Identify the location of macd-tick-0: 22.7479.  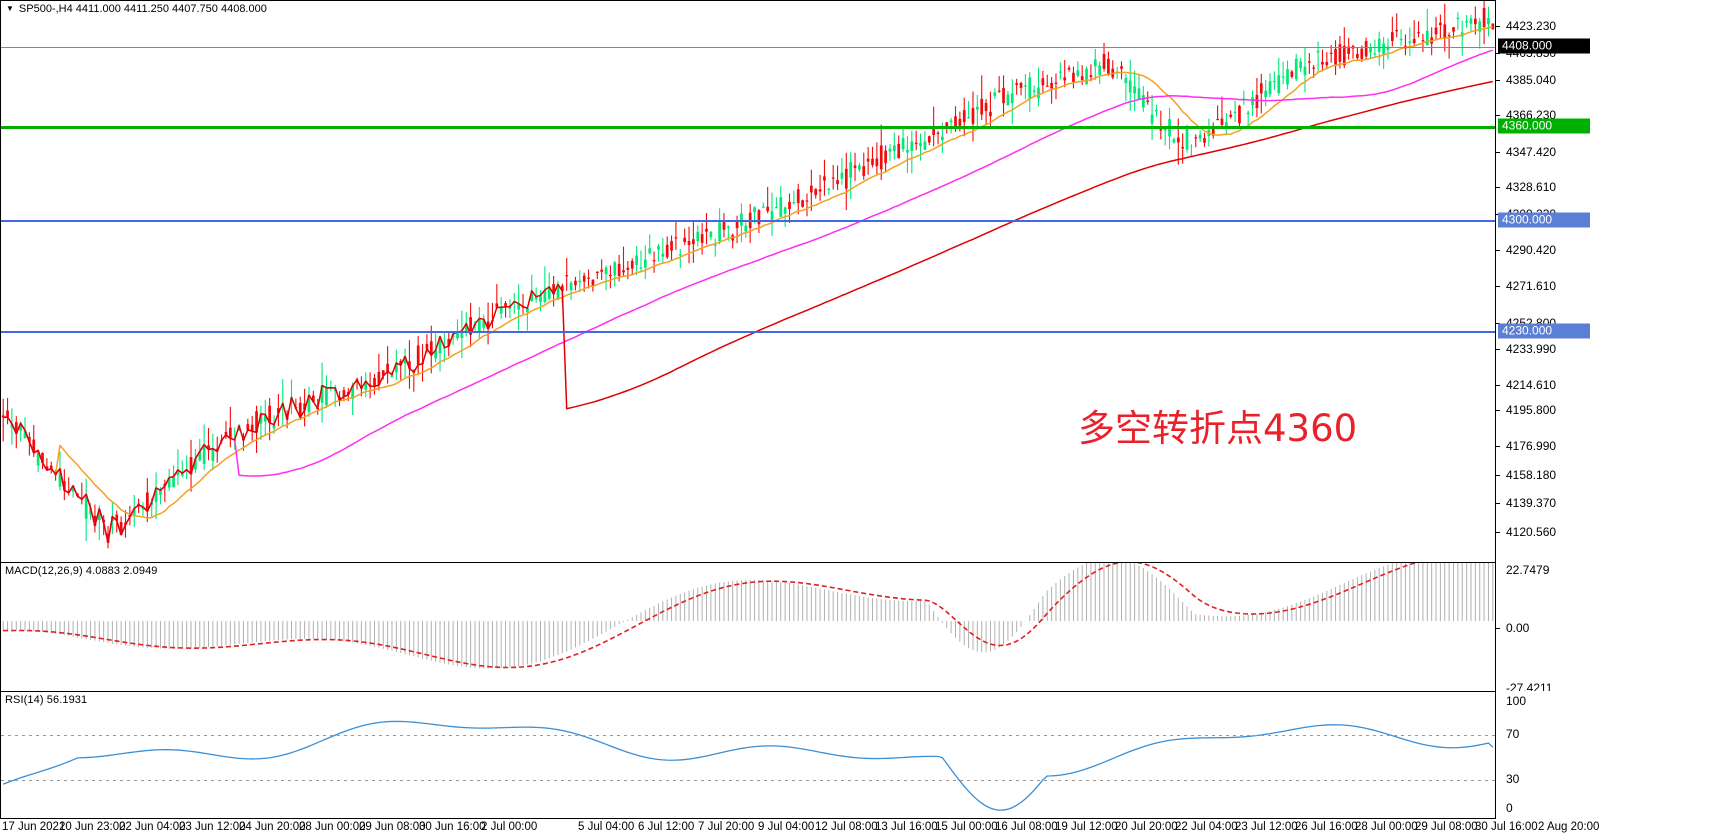
(1528, 570).